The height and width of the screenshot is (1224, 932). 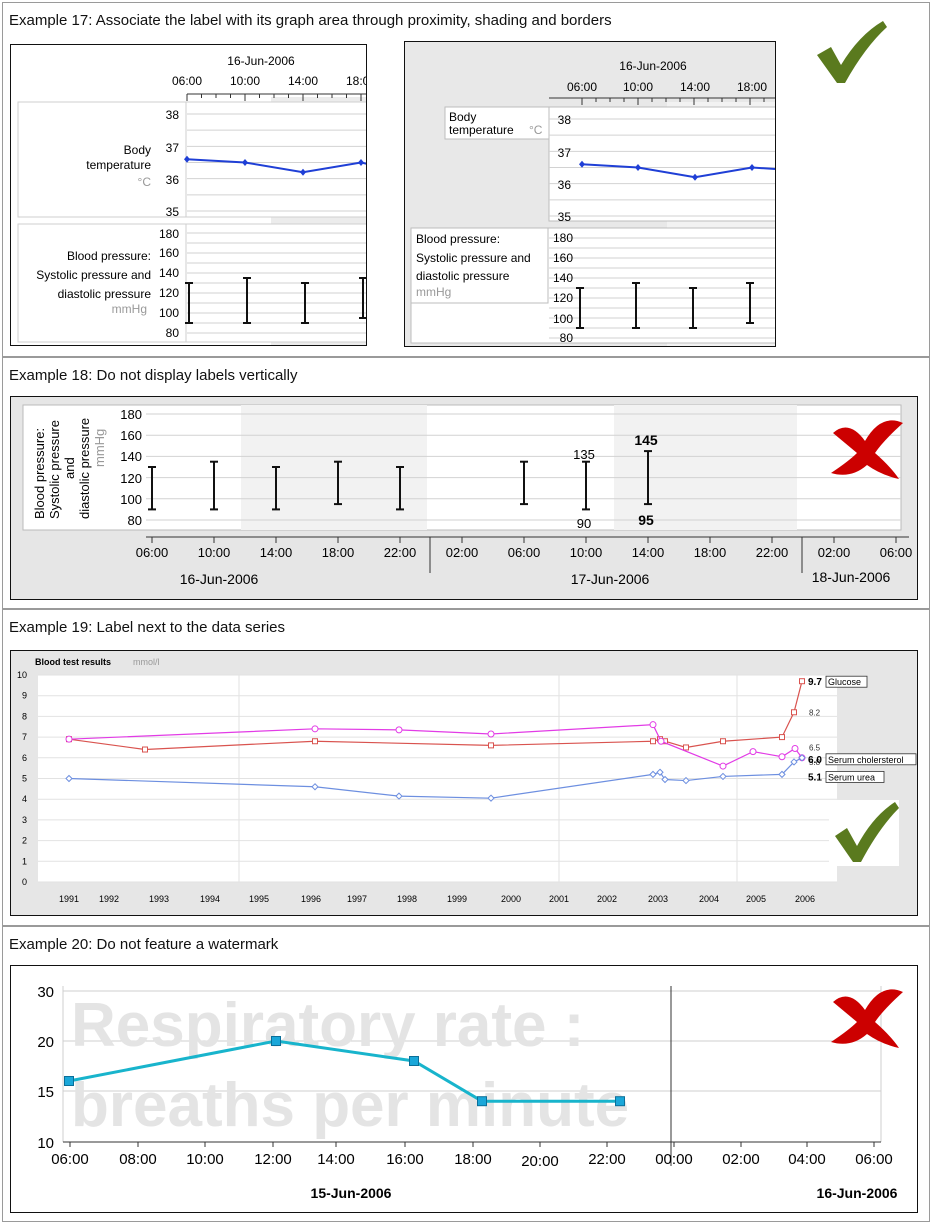 I want to click on ex18-label-low2: 95, so click(x=646, y=520).